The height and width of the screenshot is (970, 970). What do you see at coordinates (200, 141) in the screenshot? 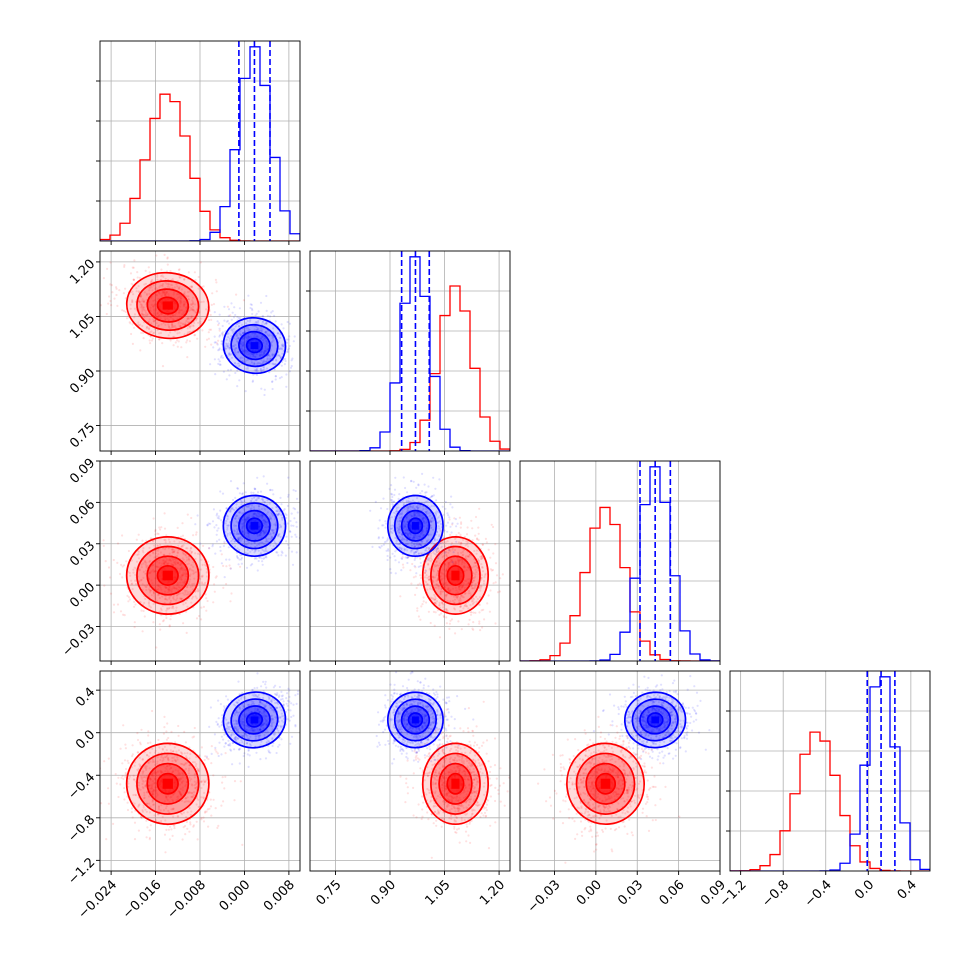
I see `panel-frame` at bounding box center [200, 141].